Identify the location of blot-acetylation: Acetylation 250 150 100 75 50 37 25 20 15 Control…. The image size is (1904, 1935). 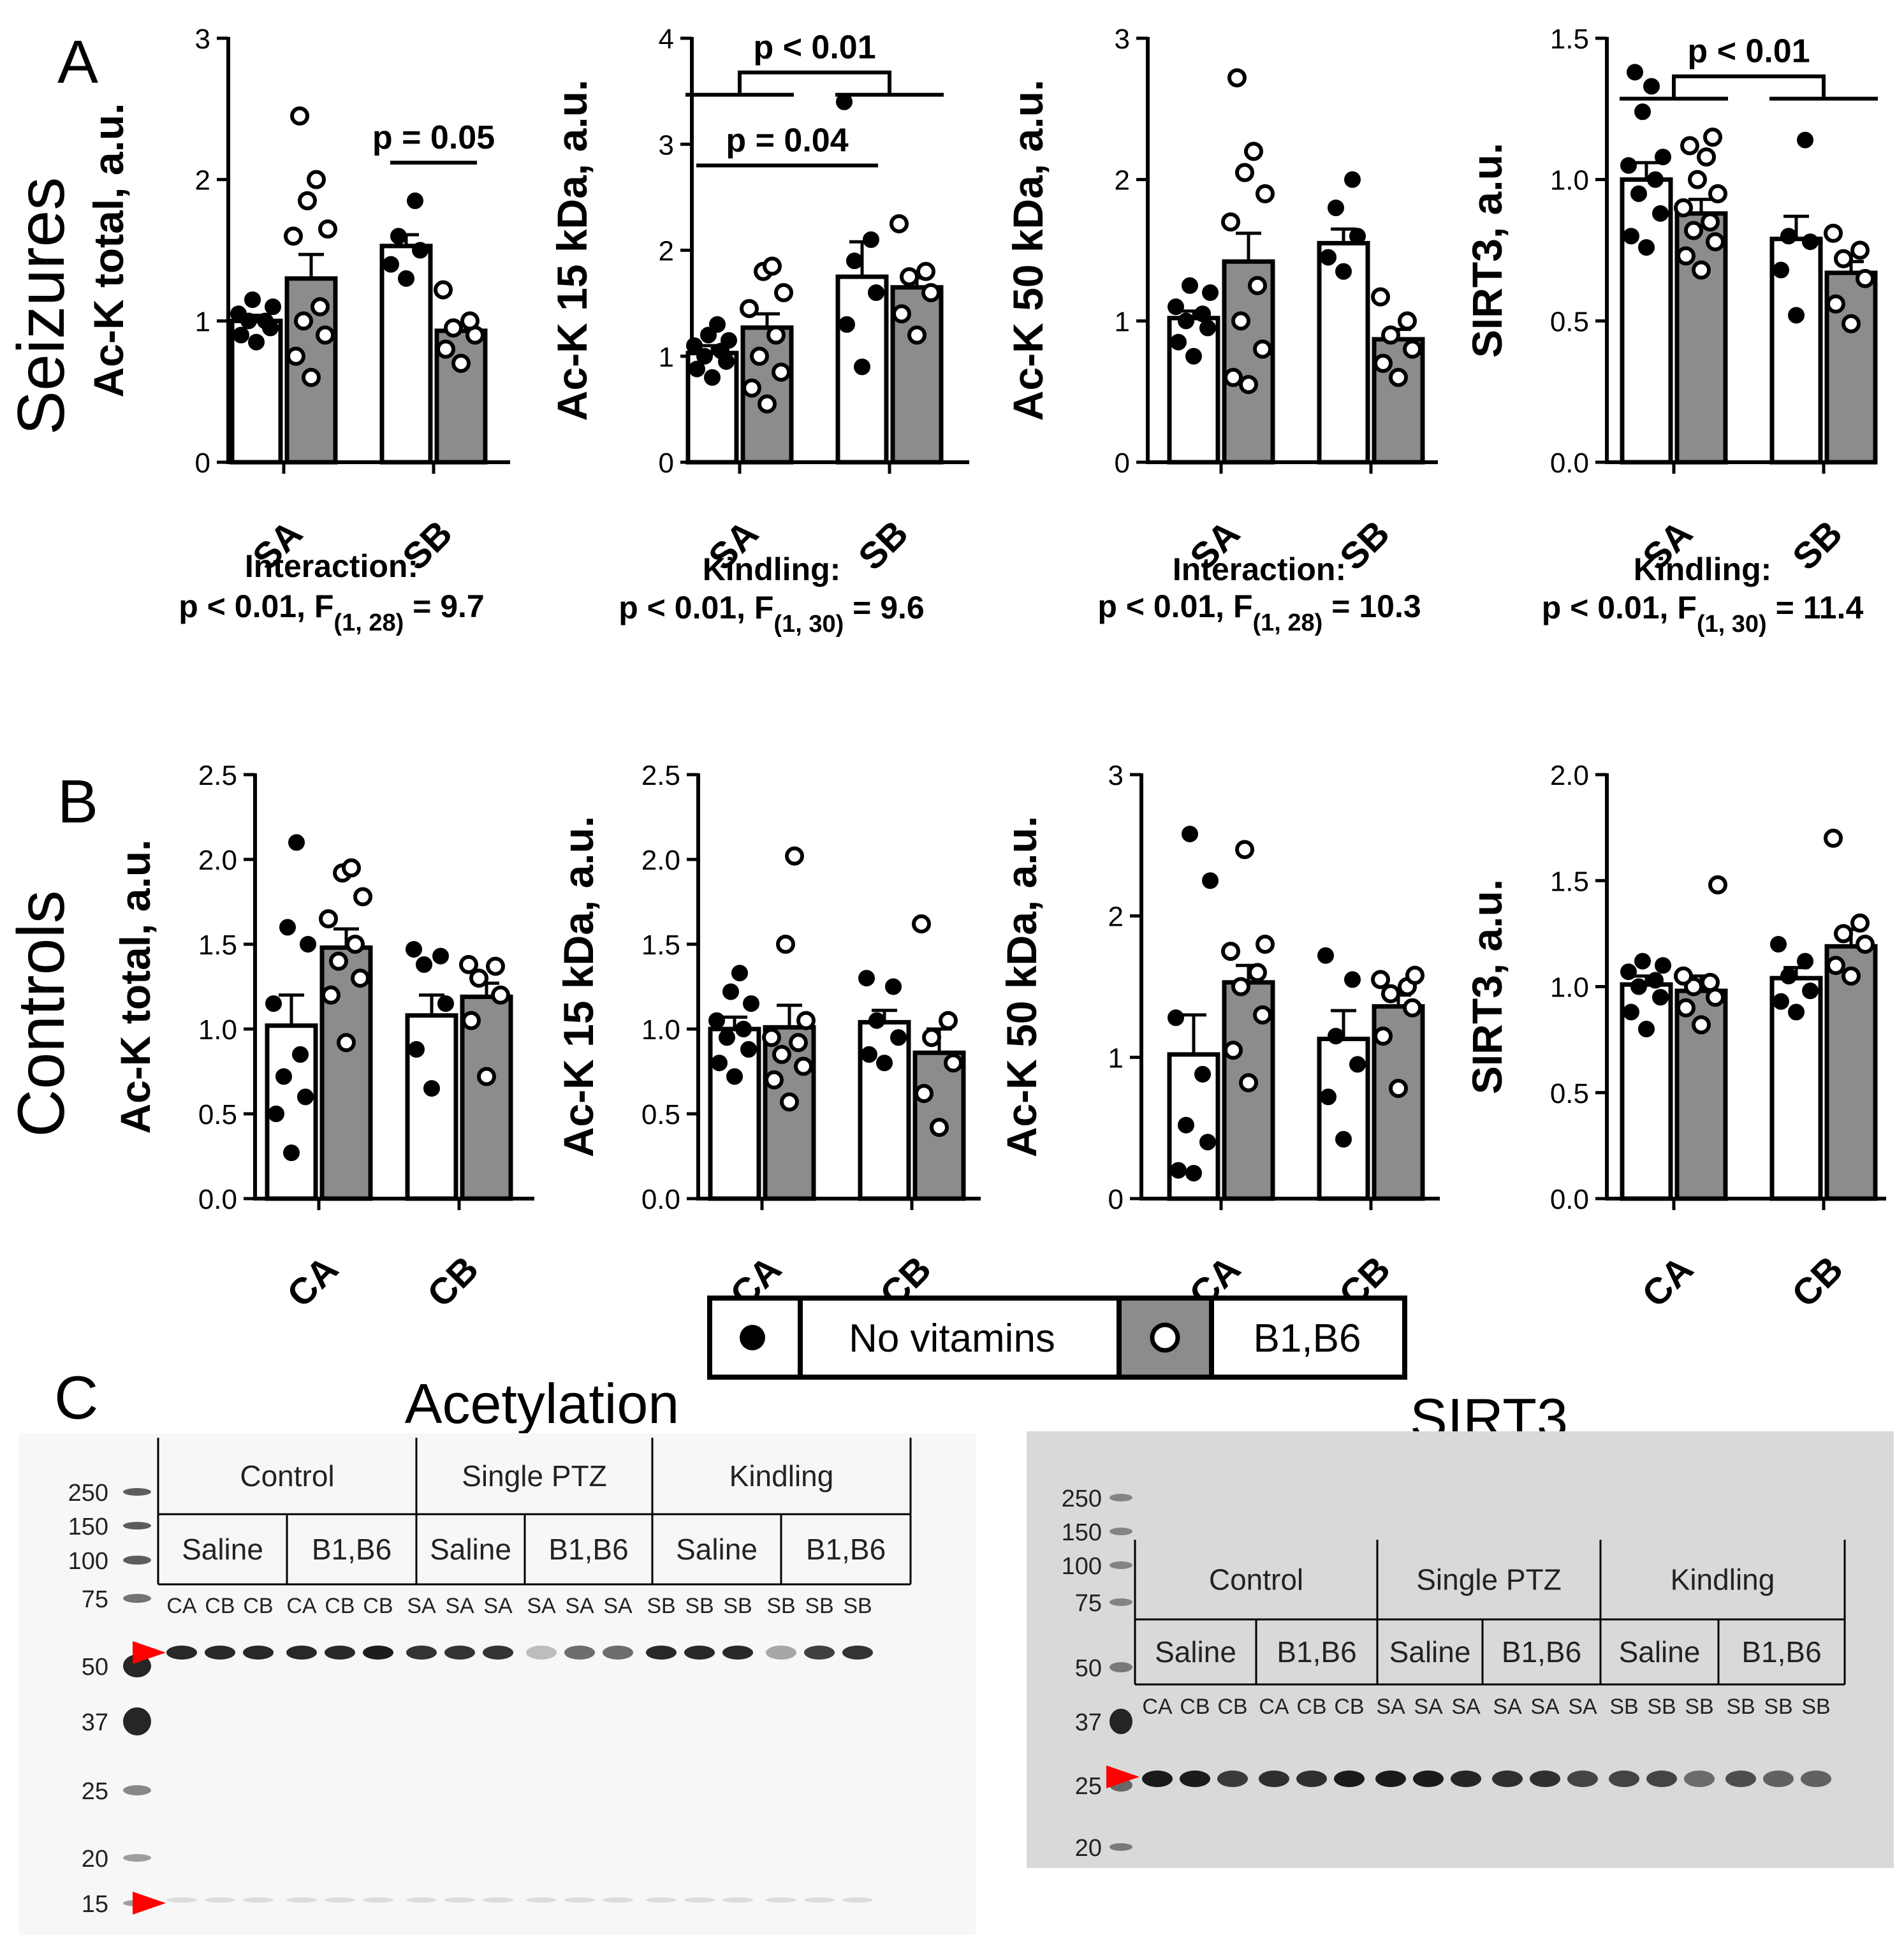
(497, 1653).